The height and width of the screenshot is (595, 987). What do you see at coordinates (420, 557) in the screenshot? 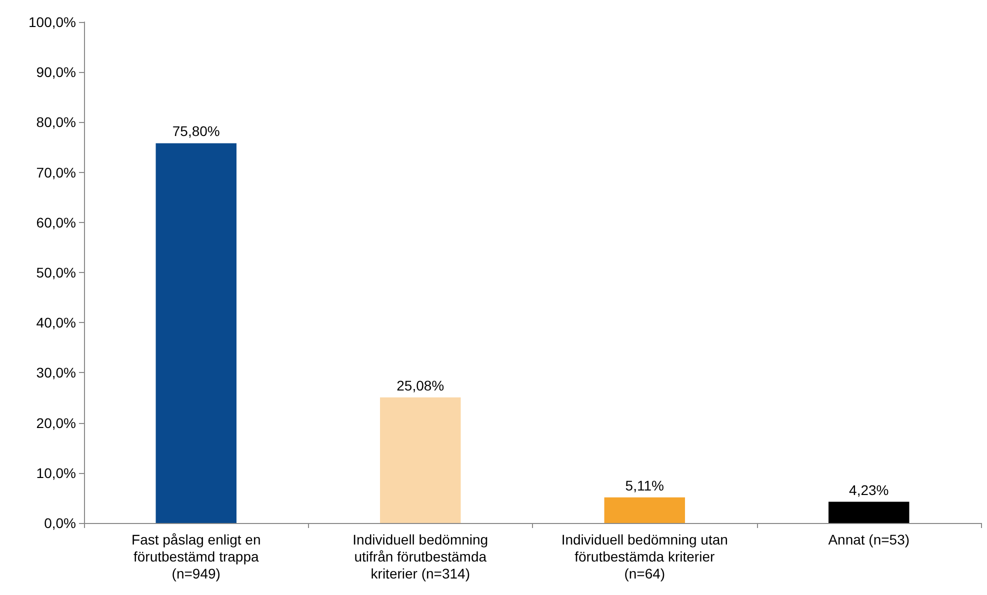
I see `x-tick-label: Individuell bedömning utifrån förutbestämda kriterier (n=314)` at bounding box center [420, 557].